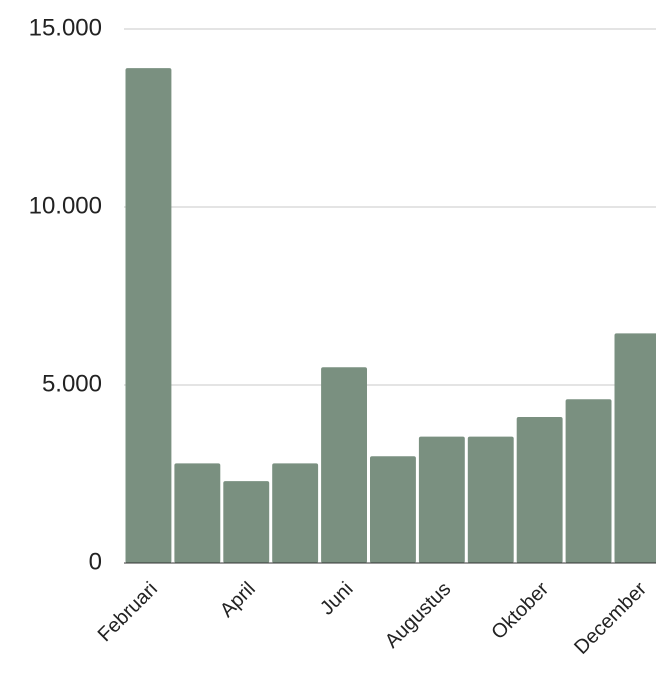  I want to click on y-tick-label: 15.000, so click(65, 27).